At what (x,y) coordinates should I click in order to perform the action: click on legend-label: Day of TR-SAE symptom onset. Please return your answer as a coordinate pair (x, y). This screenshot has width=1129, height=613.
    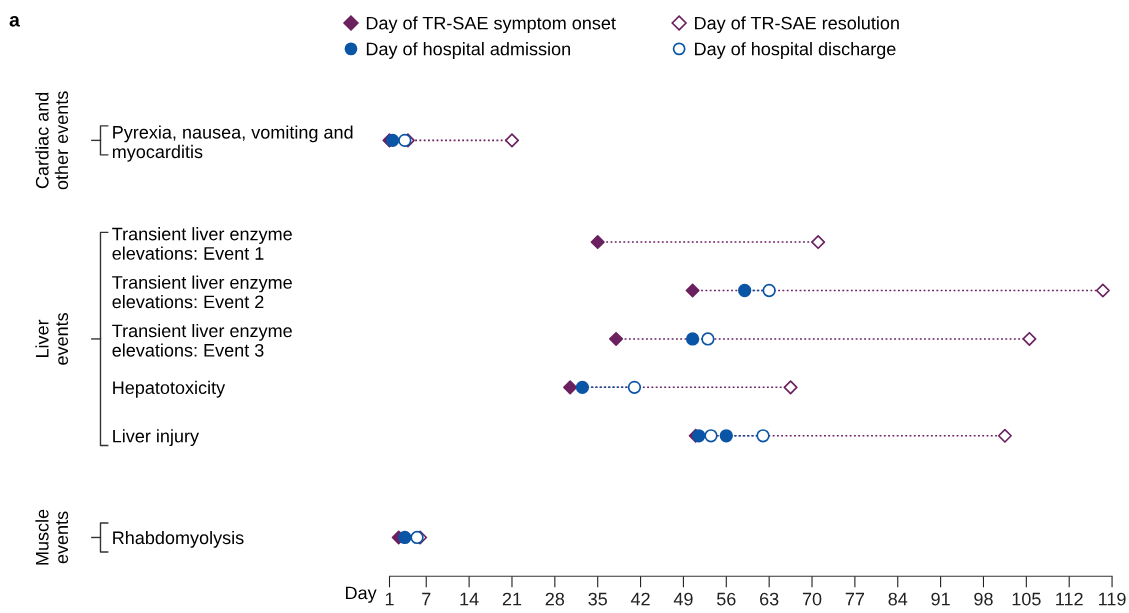
    Looking at the image, I should click on (491, 25).